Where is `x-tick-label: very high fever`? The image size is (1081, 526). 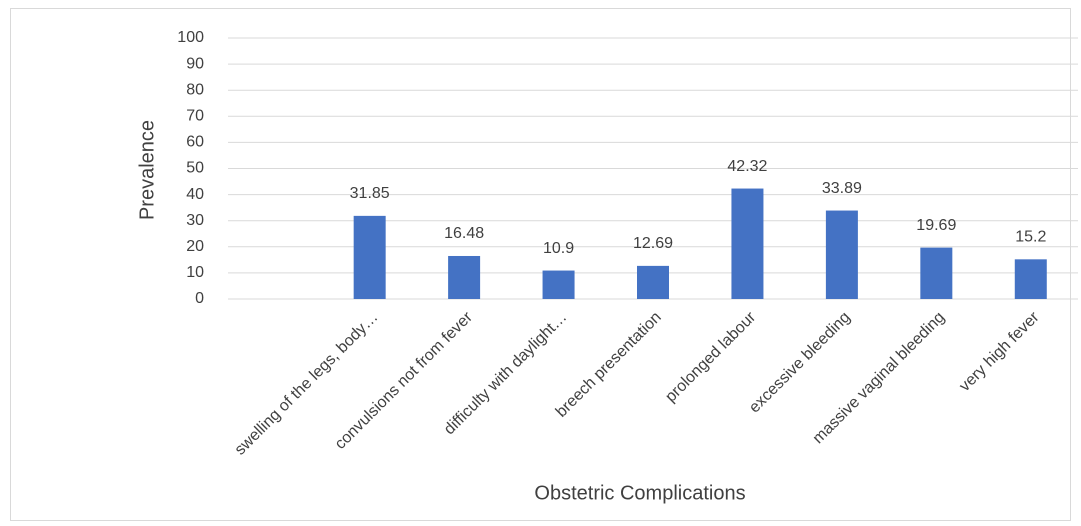
x-tick-label: very high fever is located at coordinates (999, 351).